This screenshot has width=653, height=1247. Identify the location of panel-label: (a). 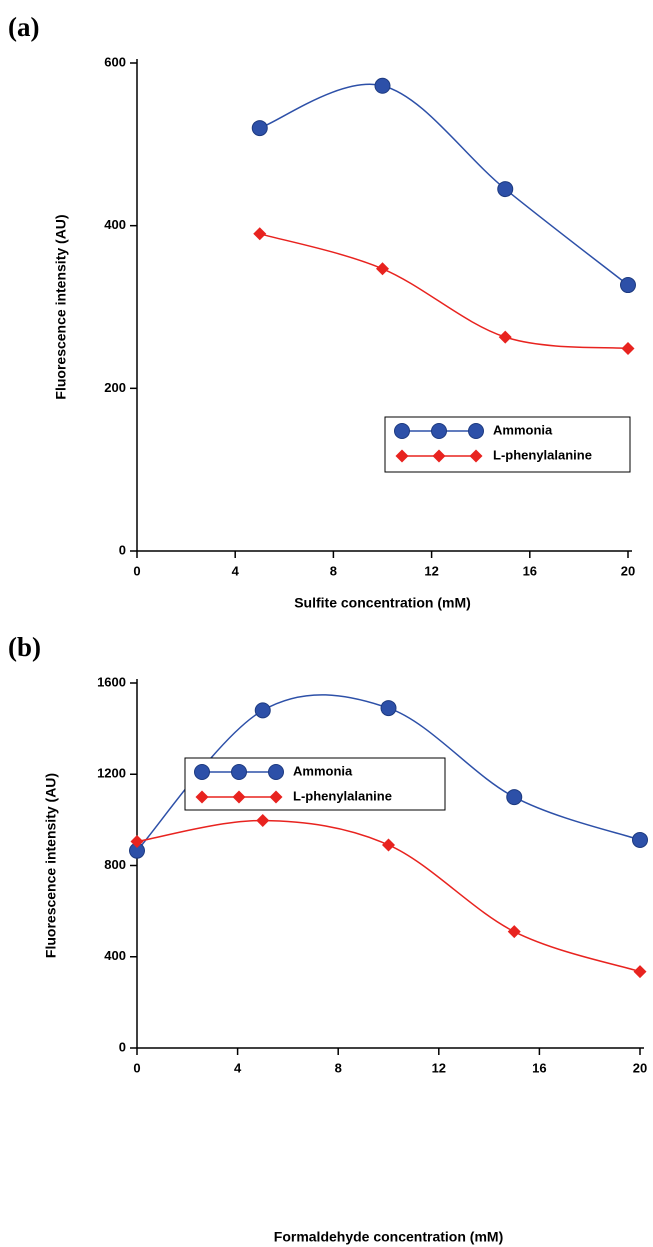
(23, 27).